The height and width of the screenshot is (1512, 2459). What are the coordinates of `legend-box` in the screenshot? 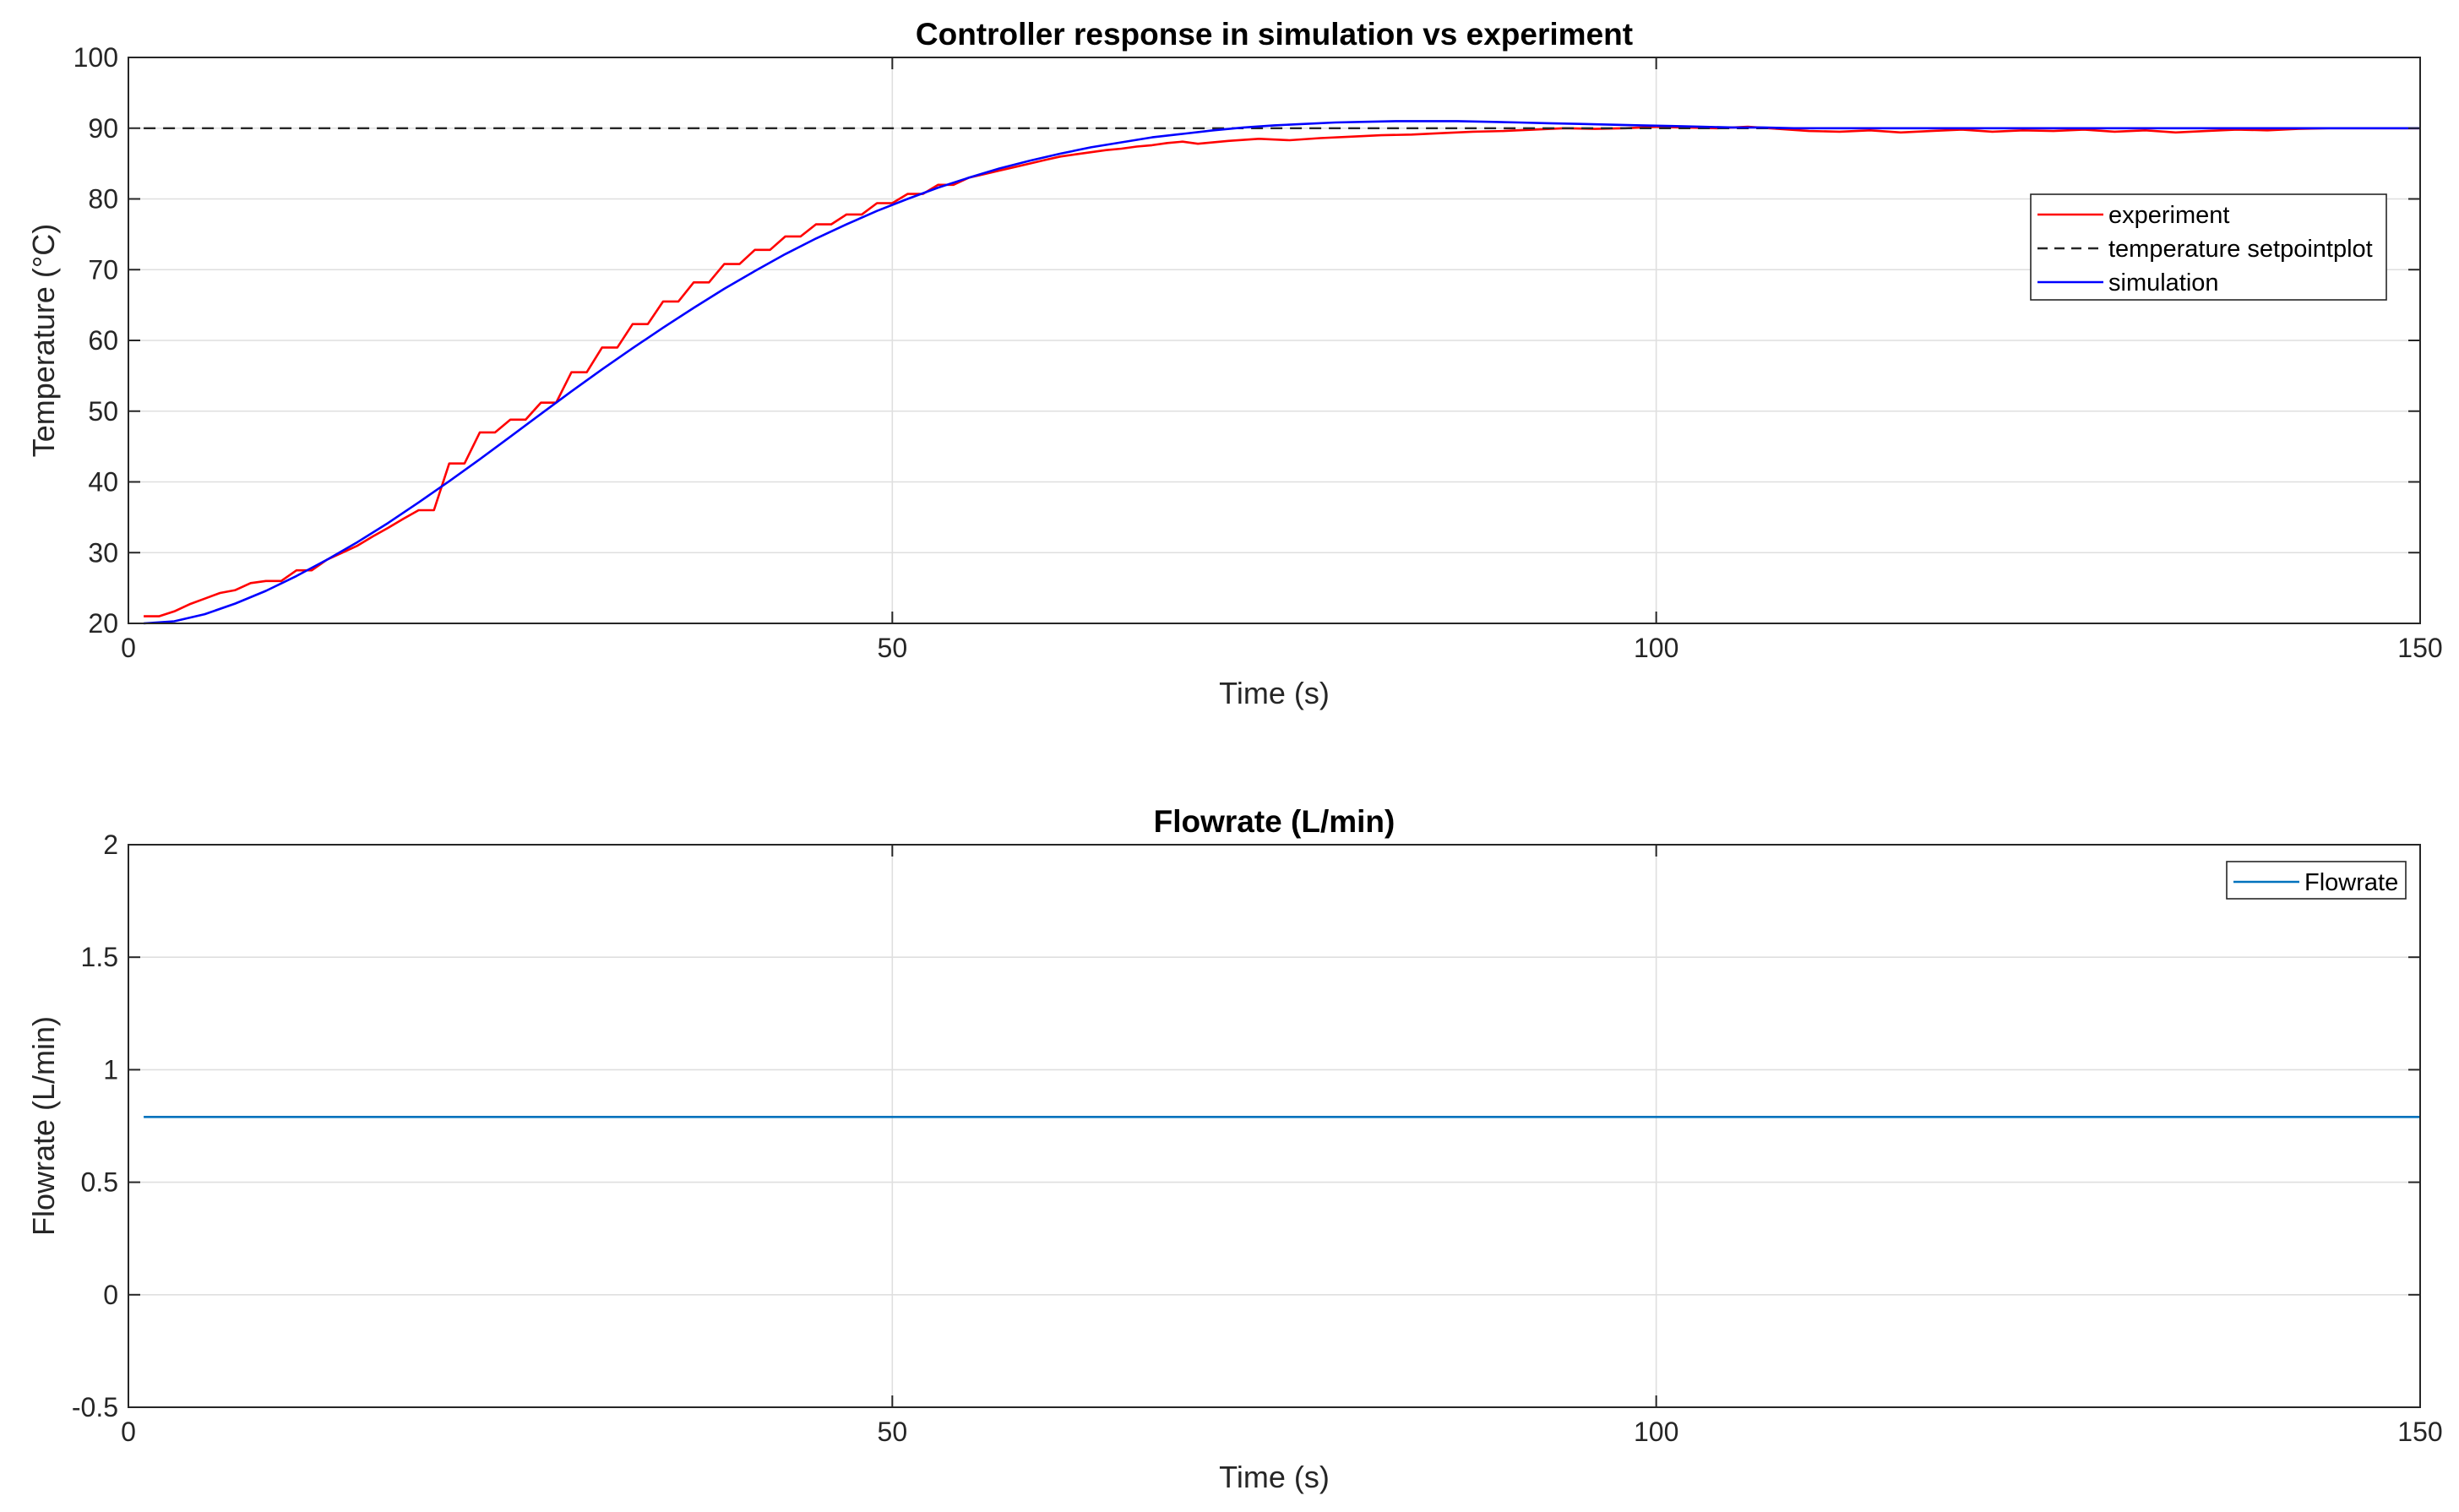 It's located at (2316, 880).